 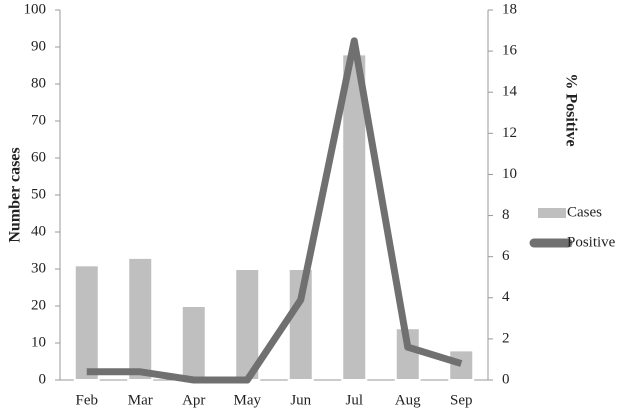 What do you see at coordinates (506, 338) in the screenshot?
I see `y2-tick-label: 2` at bounding box center [506, 338].